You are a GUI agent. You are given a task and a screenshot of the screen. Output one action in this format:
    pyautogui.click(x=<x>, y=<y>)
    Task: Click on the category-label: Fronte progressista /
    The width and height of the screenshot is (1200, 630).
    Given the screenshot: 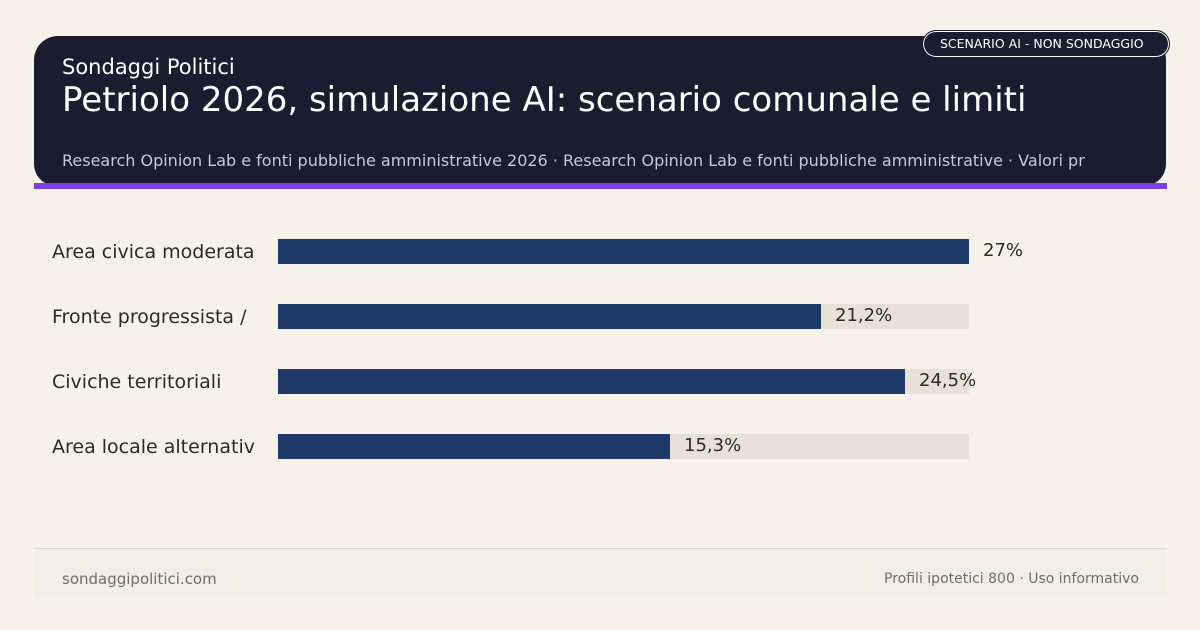 What is the action you would take?
    pyautogui.click(x=149, y=317)
    